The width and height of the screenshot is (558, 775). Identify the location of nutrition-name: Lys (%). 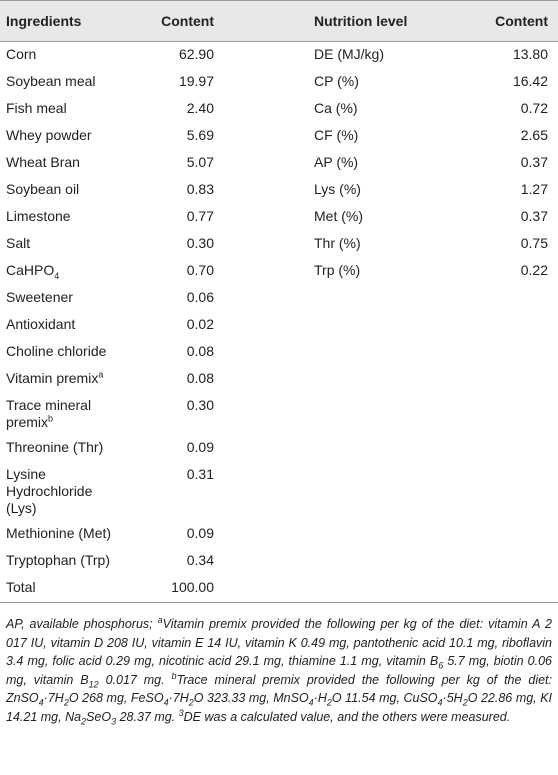
(337, 189).